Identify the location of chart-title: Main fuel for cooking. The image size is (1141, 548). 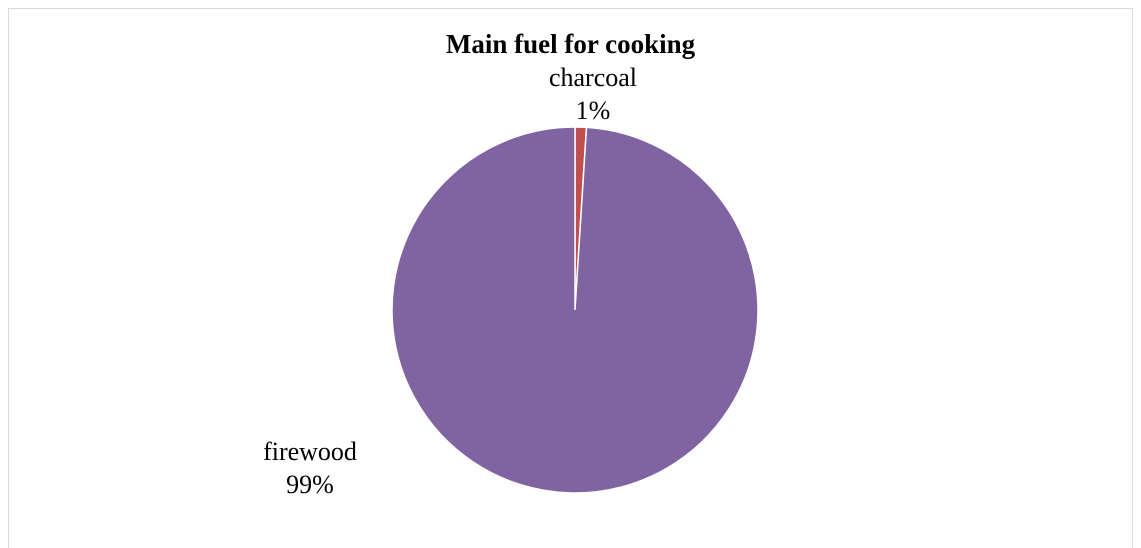
(570, 44).